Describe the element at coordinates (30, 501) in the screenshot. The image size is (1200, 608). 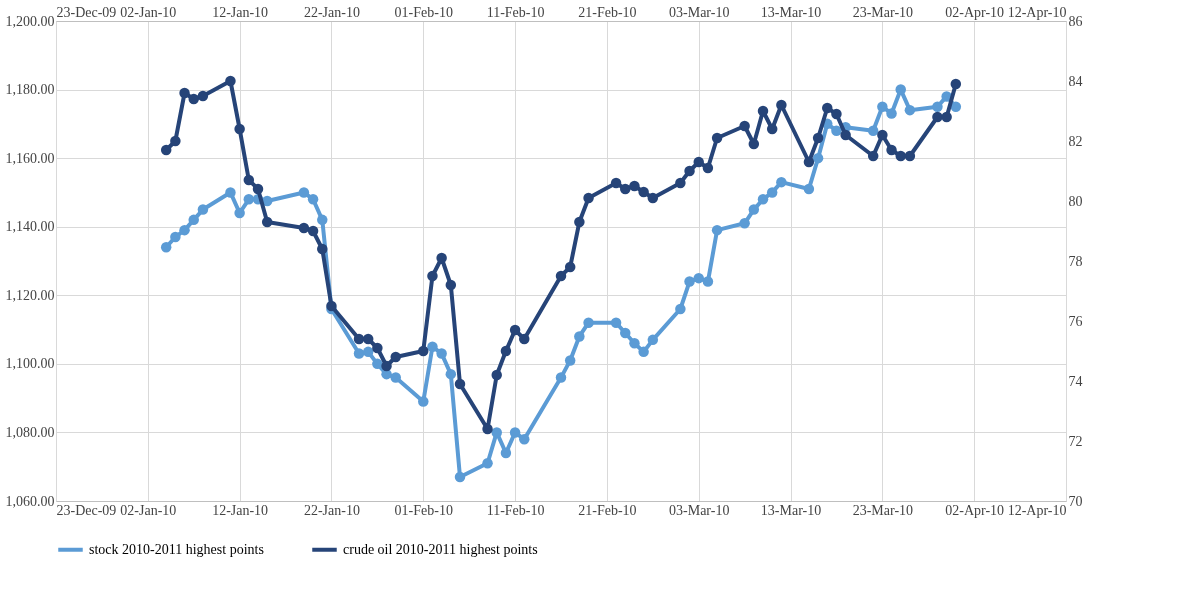
I see `y-tick-label: 1,060.00` at that location.